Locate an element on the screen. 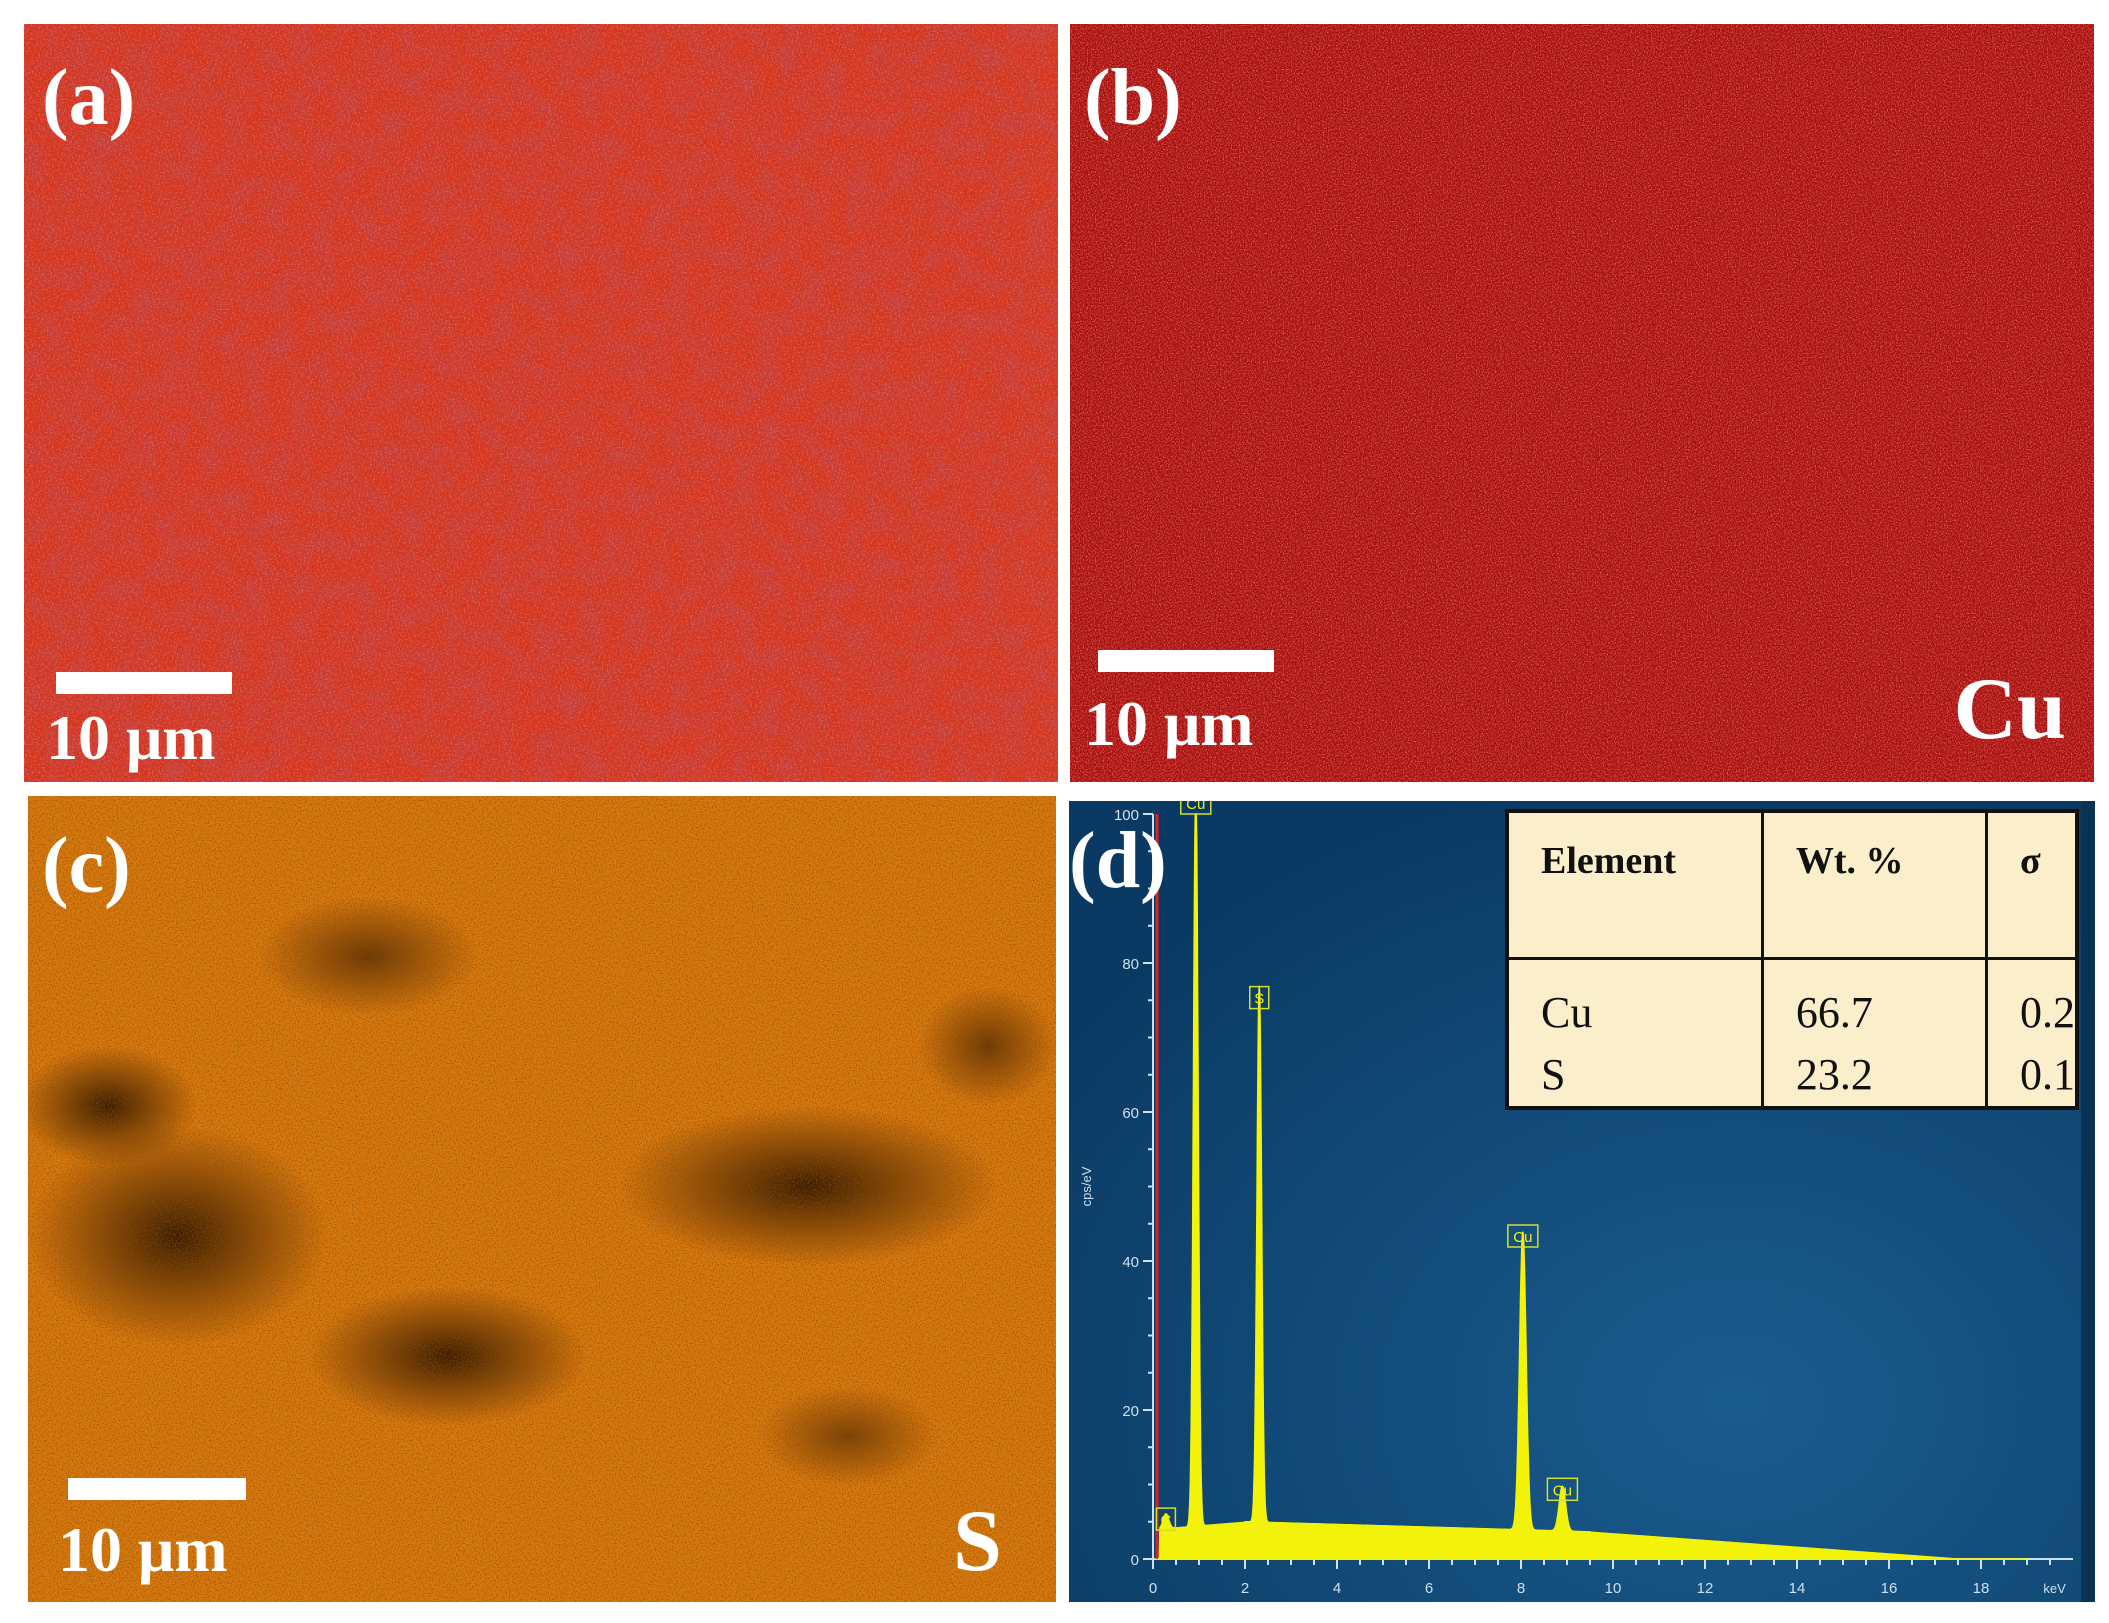  scale-label-b: 10 μm is located at coordinates (1169, 723).